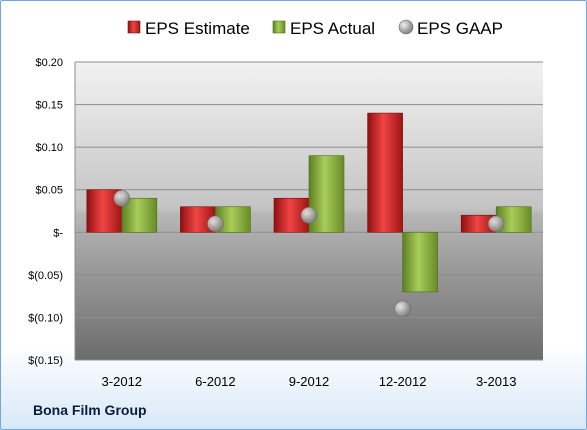 Image resolution: width=587 pixels, height=430 pixels. I want to click on x-axis: 3-2012 6-2012 9-2012 12-2012 3-2013, so click(309, 381).